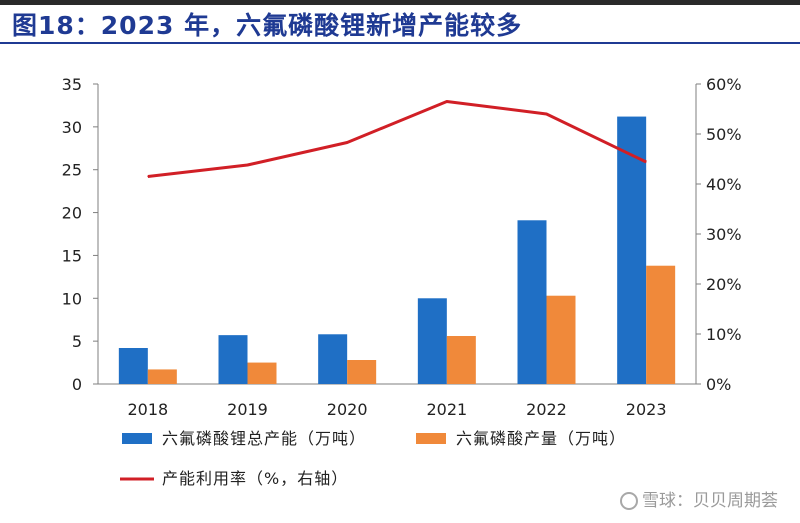 The height and width of the screenshot is (523, 800). I want to click on watermark-text: 雪球：贝贝周期荟, so click(710, 501).